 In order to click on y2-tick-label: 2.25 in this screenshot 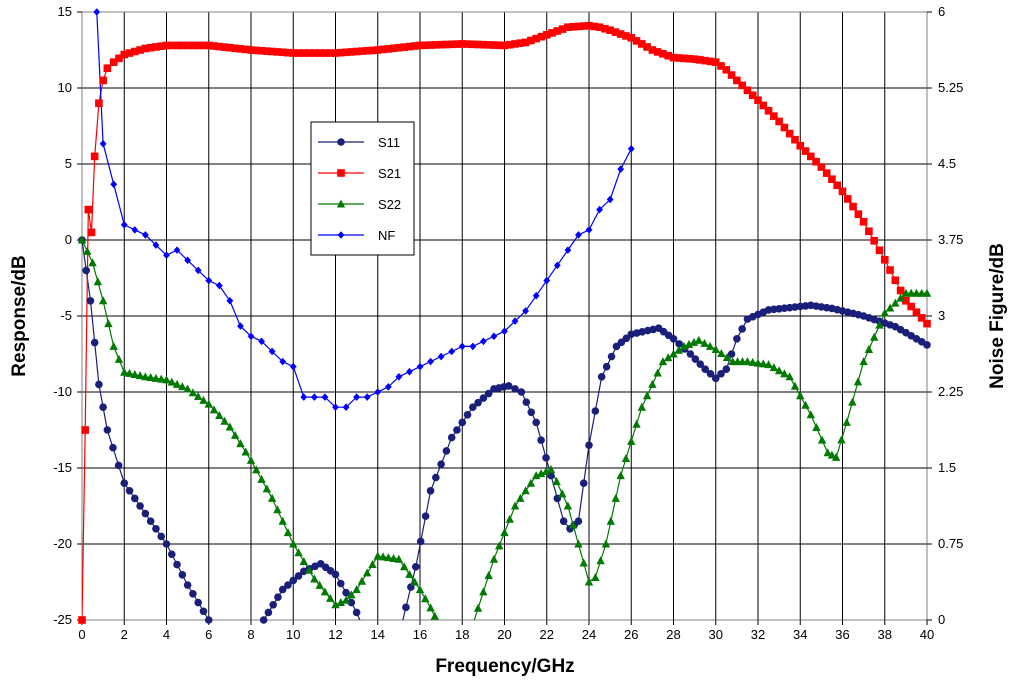, I will do `click(950, 391)`.